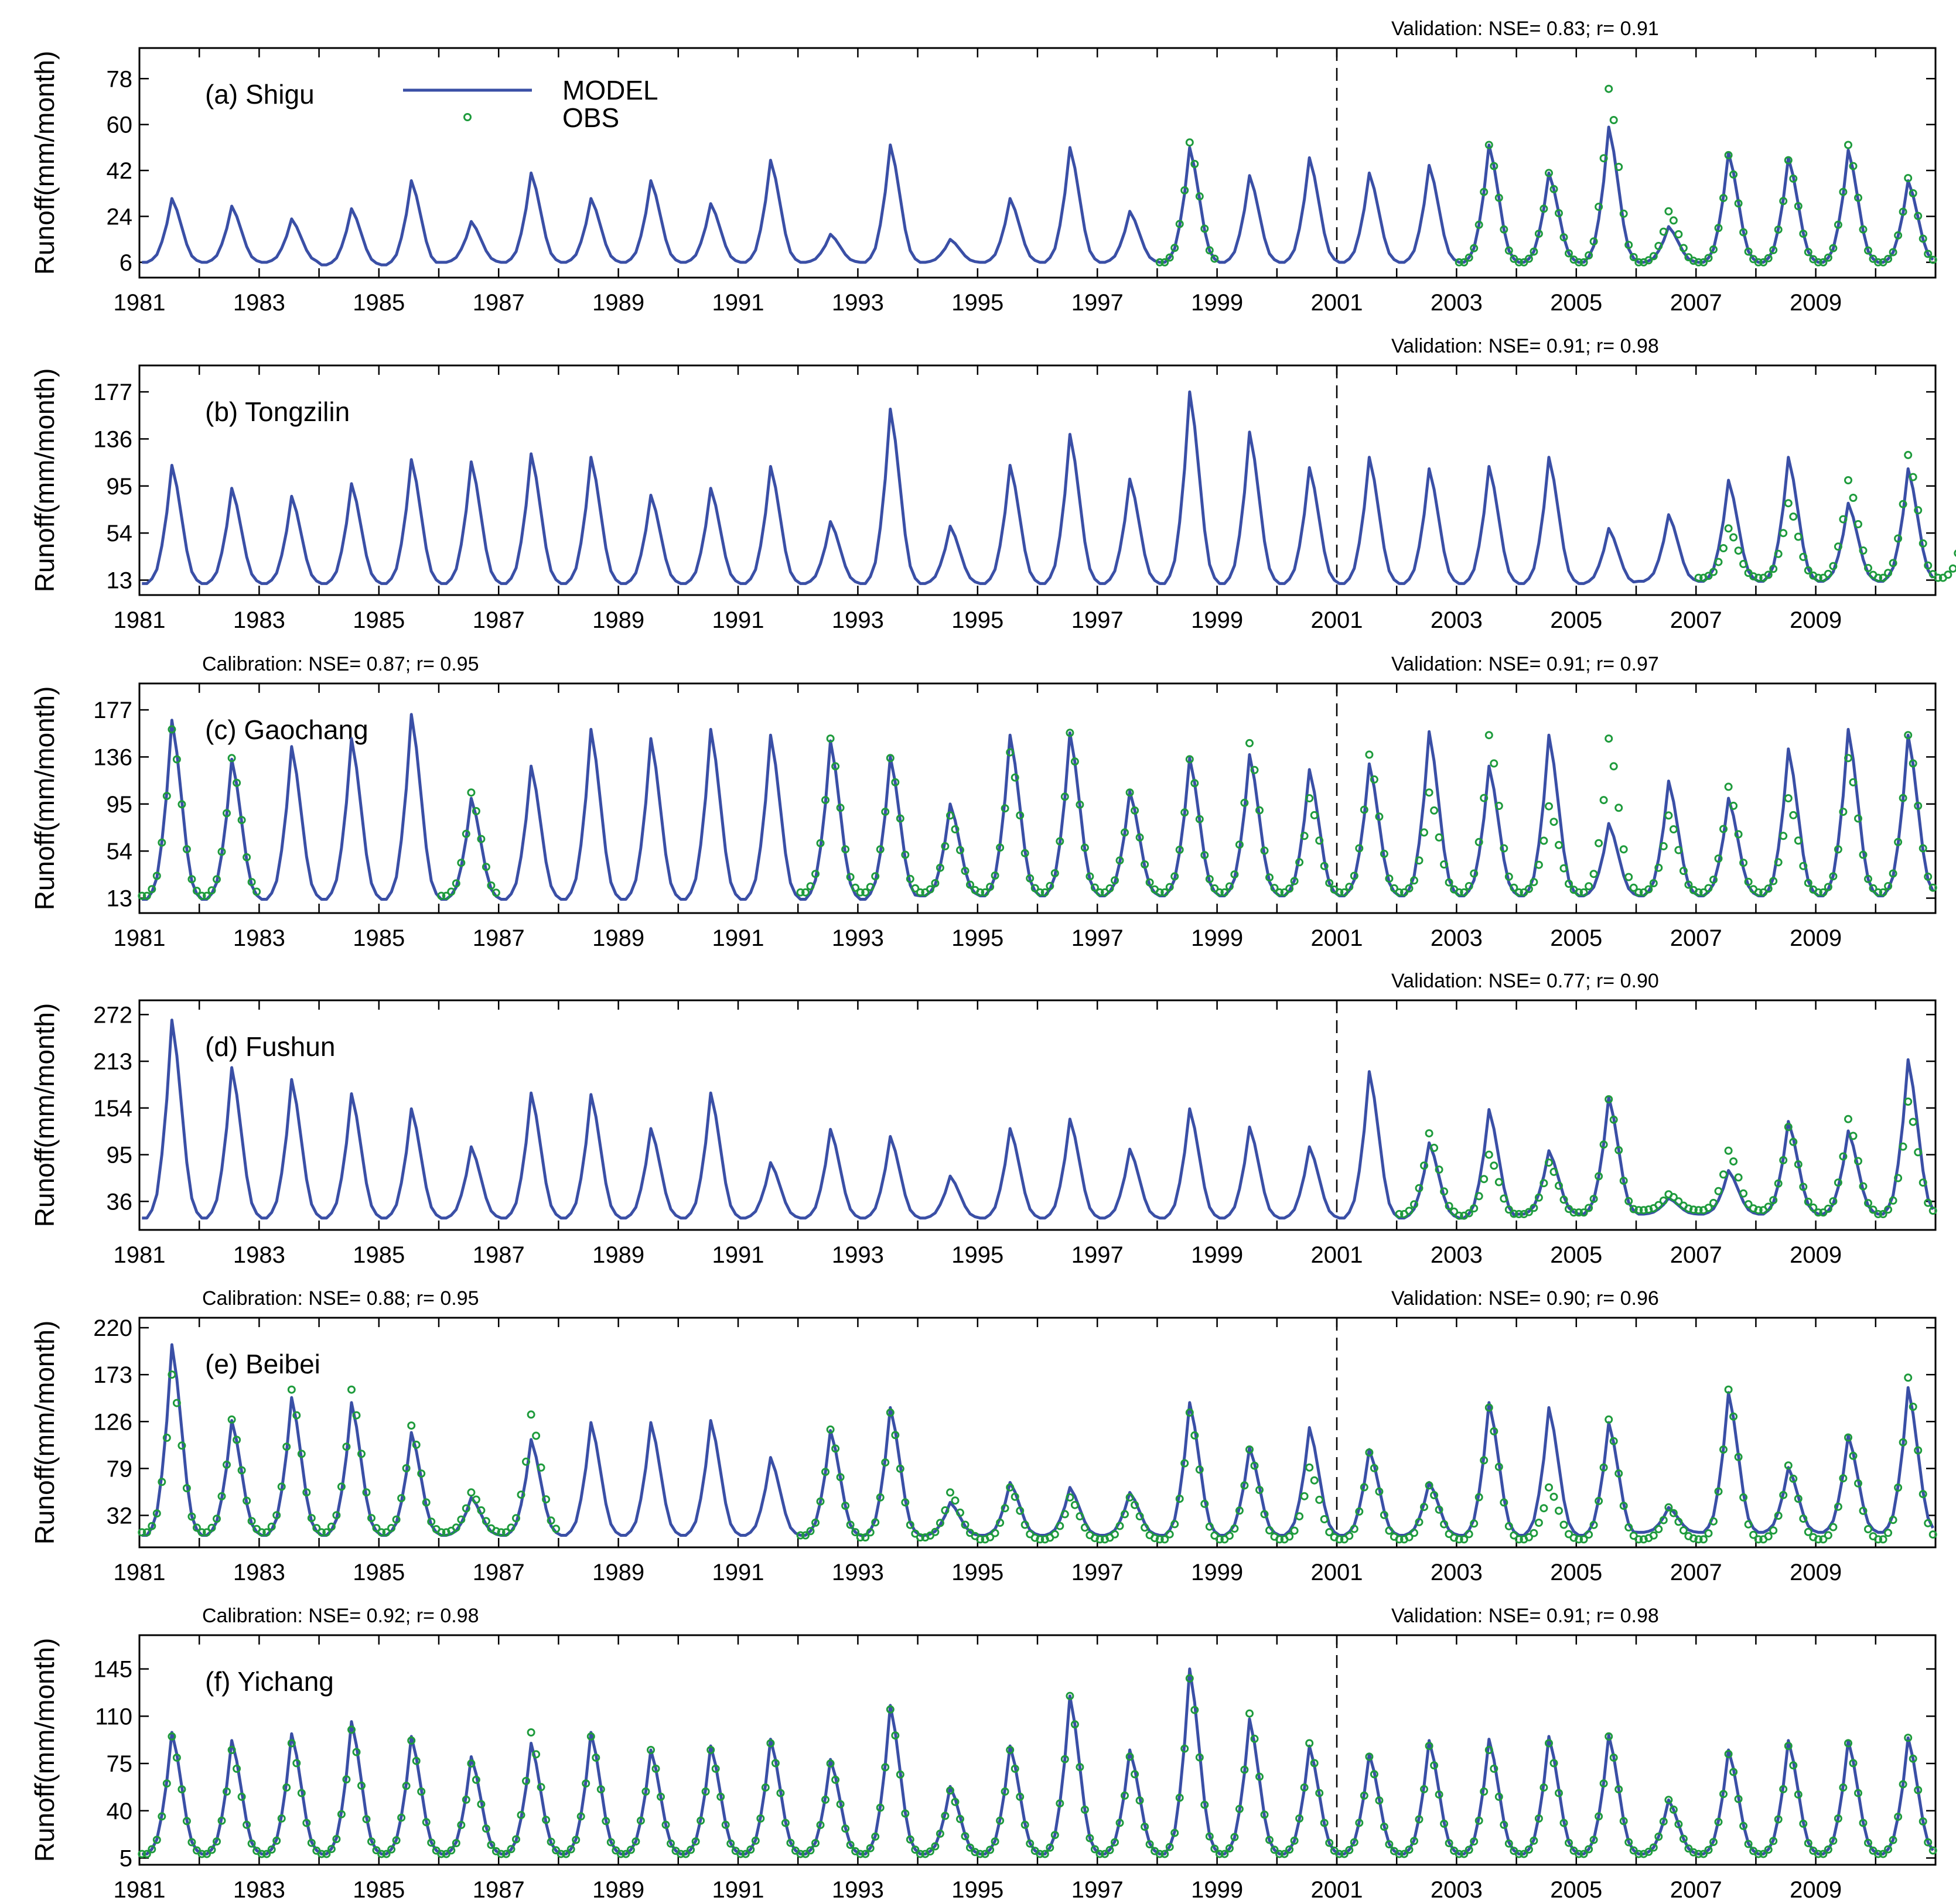 The width and height of the screenshot is (1956, 1904). What do you see at coordinates (1816, 1572) in the screenshot?
I see `x-tick-label: 2009` at bounding box center [1816, 1572].